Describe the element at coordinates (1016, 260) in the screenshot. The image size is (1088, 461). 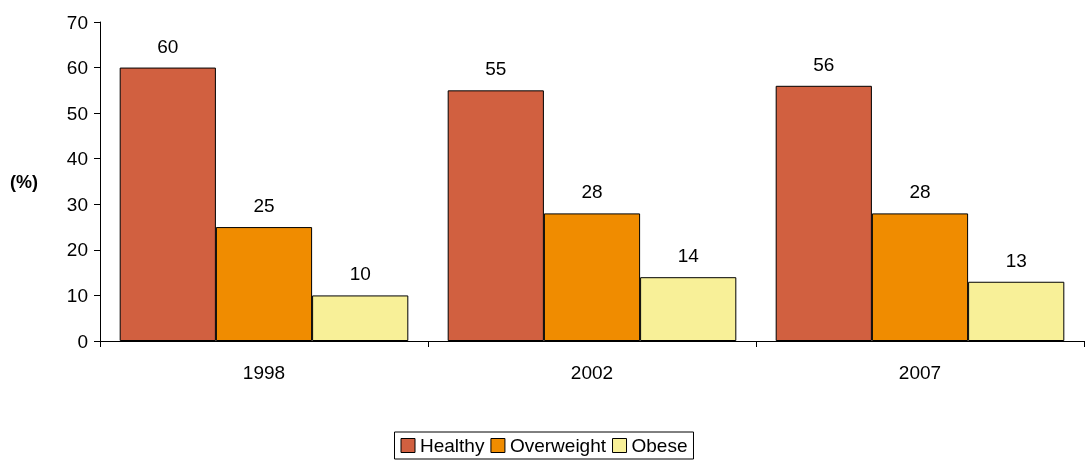
I see `data-label: 13` at that location.